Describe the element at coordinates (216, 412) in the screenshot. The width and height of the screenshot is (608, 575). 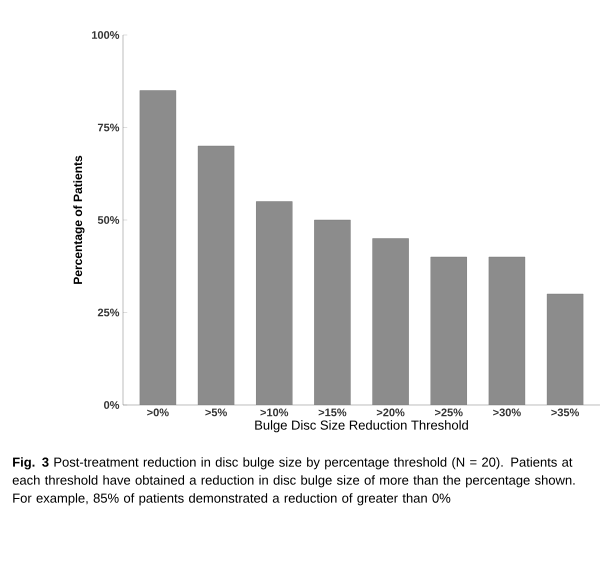
I see `x-tick-label: >5%` at that location.